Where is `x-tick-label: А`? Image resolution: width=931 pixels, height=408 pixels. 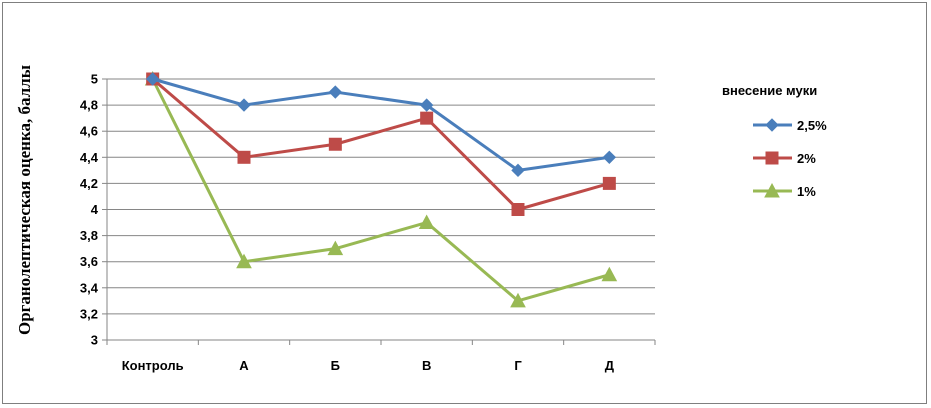 x-tick-label: А is located at coordinates (244, 365).